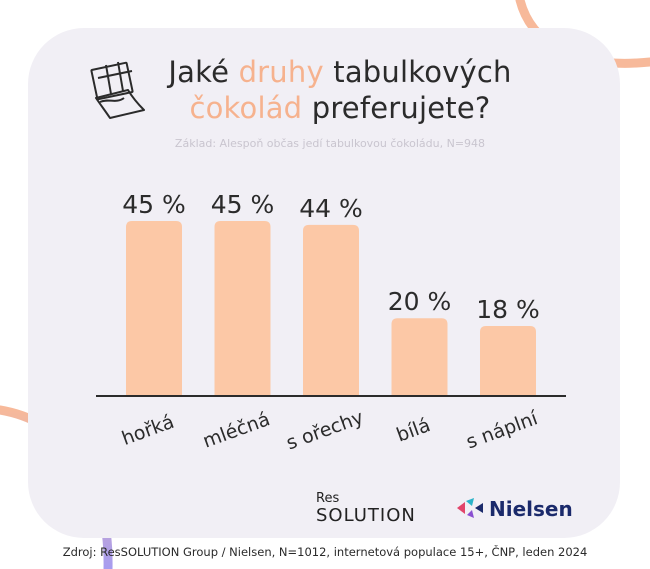 The height and width of the screenshot is (569, 650). What do you see at coordinates (203, 72) in the screenshot?
I see `title-prefix: Jaké` at bounding box center [203, 72].